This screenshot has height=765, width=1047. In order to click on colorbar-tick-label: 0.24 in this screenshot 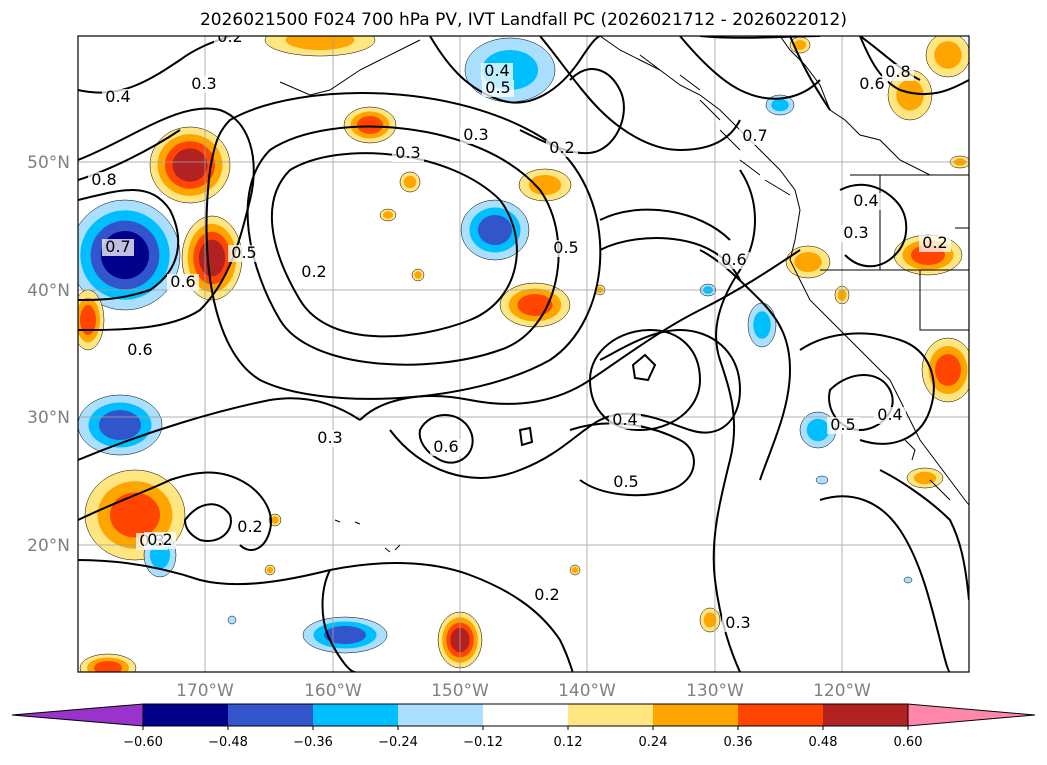, I will do `click(653, 742)`.